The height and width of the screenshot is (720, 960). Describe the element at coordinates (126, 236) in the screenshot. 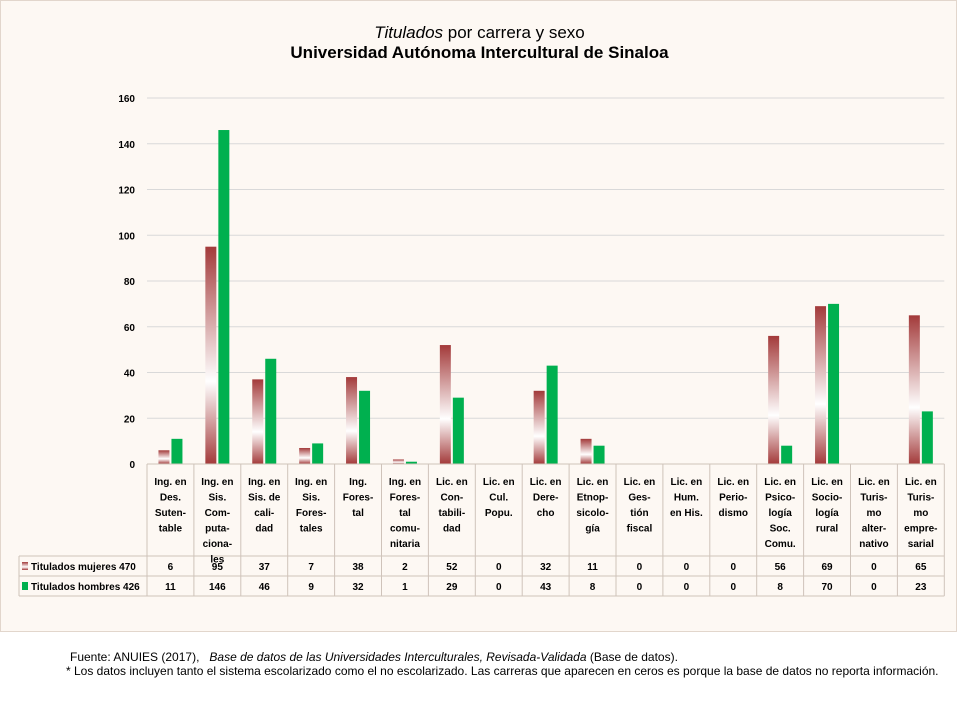

I see `y-tick-label: 100` at that location.